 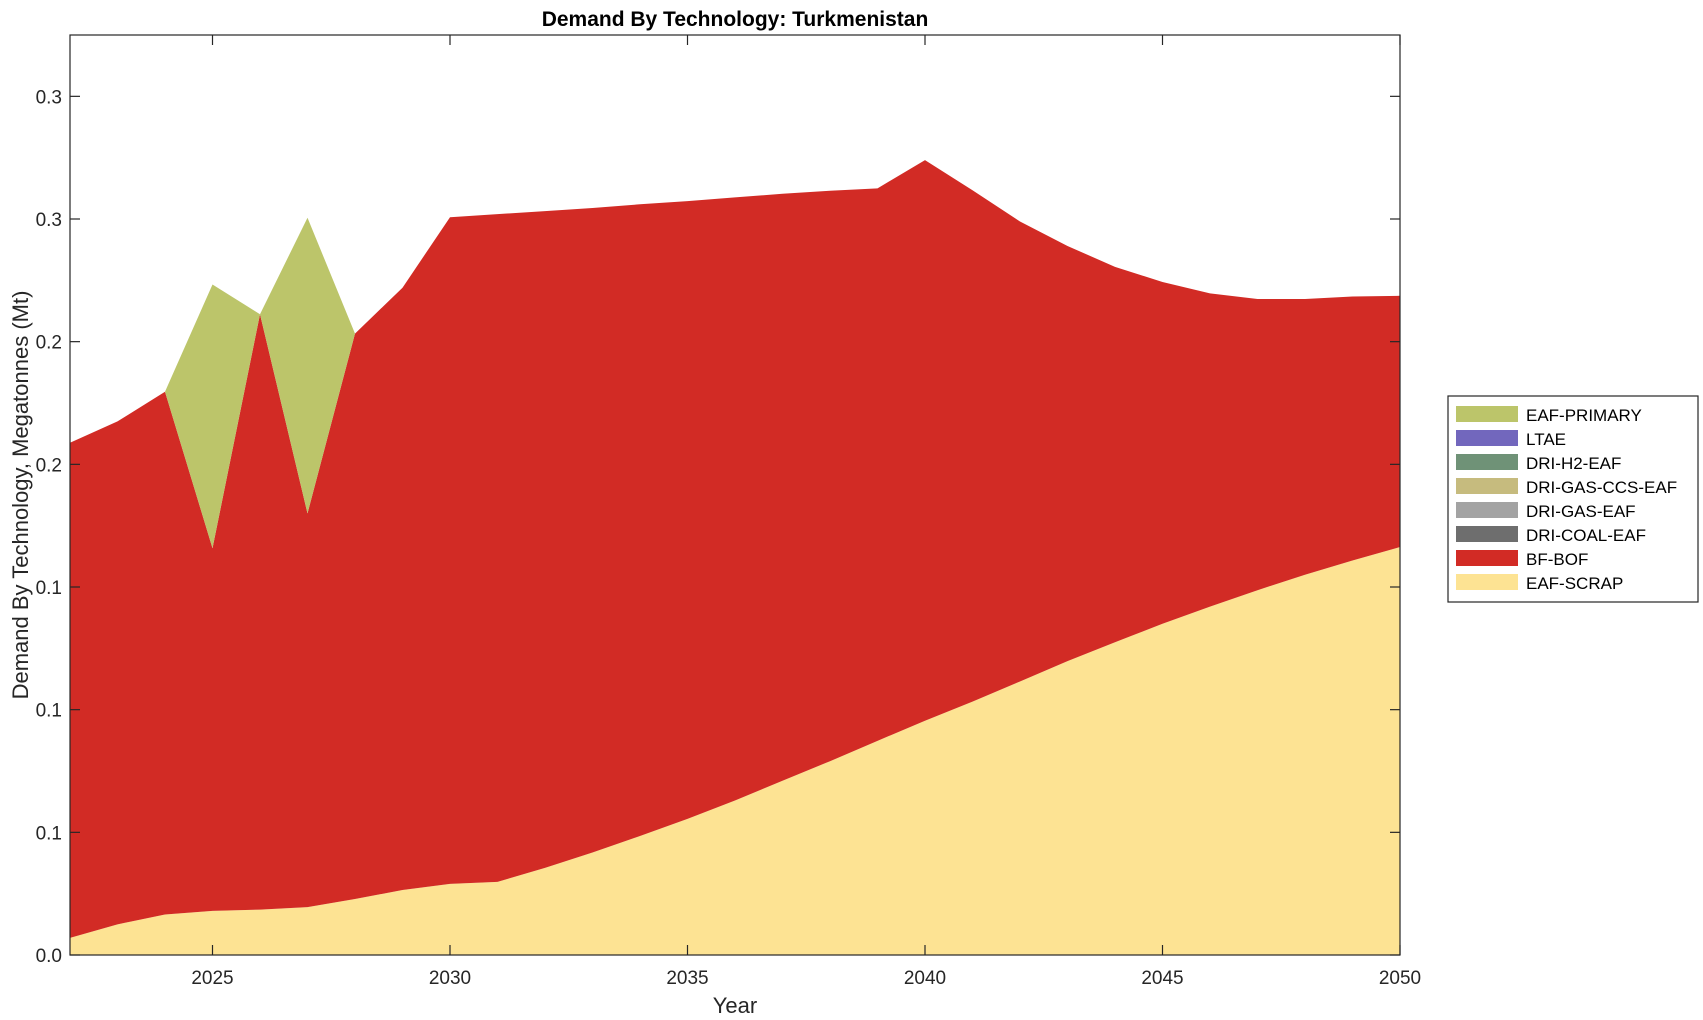 I want to click on legend-label-eaf-scrap: EAF-SCRAP, so click(x=1574, y=583).